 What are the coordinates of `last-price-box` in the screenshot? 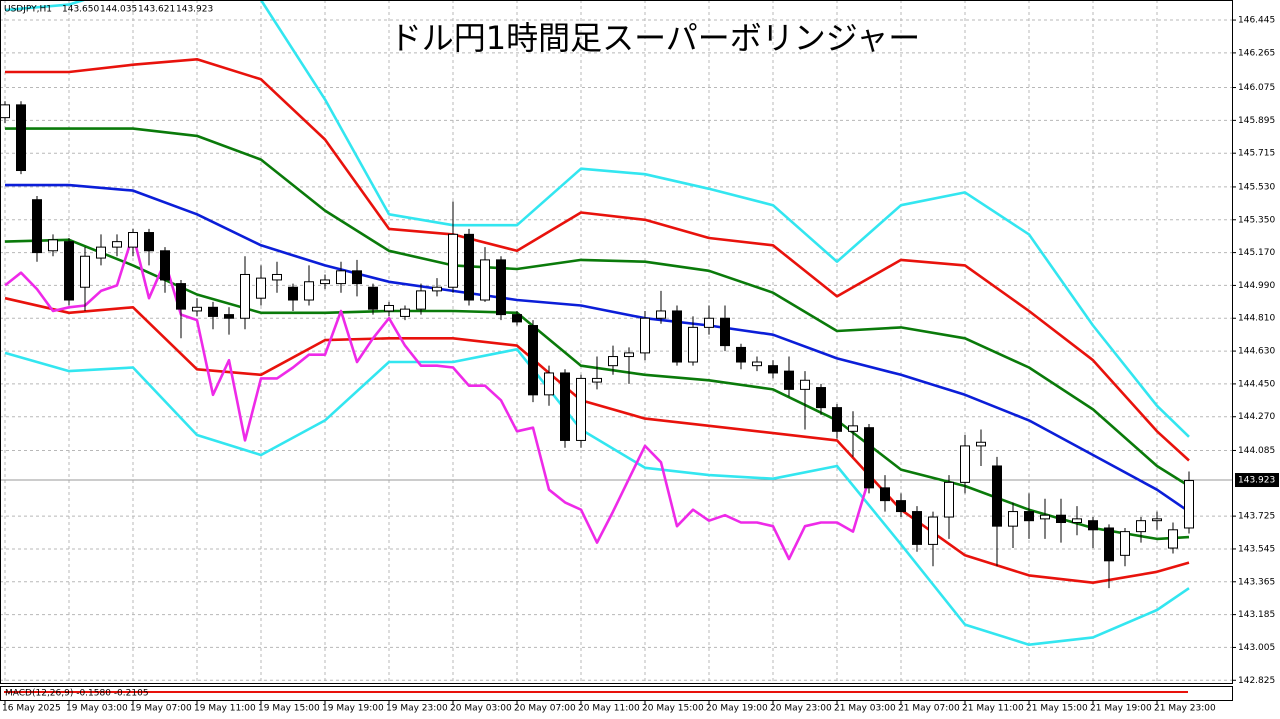 It's located at (1257, 480).